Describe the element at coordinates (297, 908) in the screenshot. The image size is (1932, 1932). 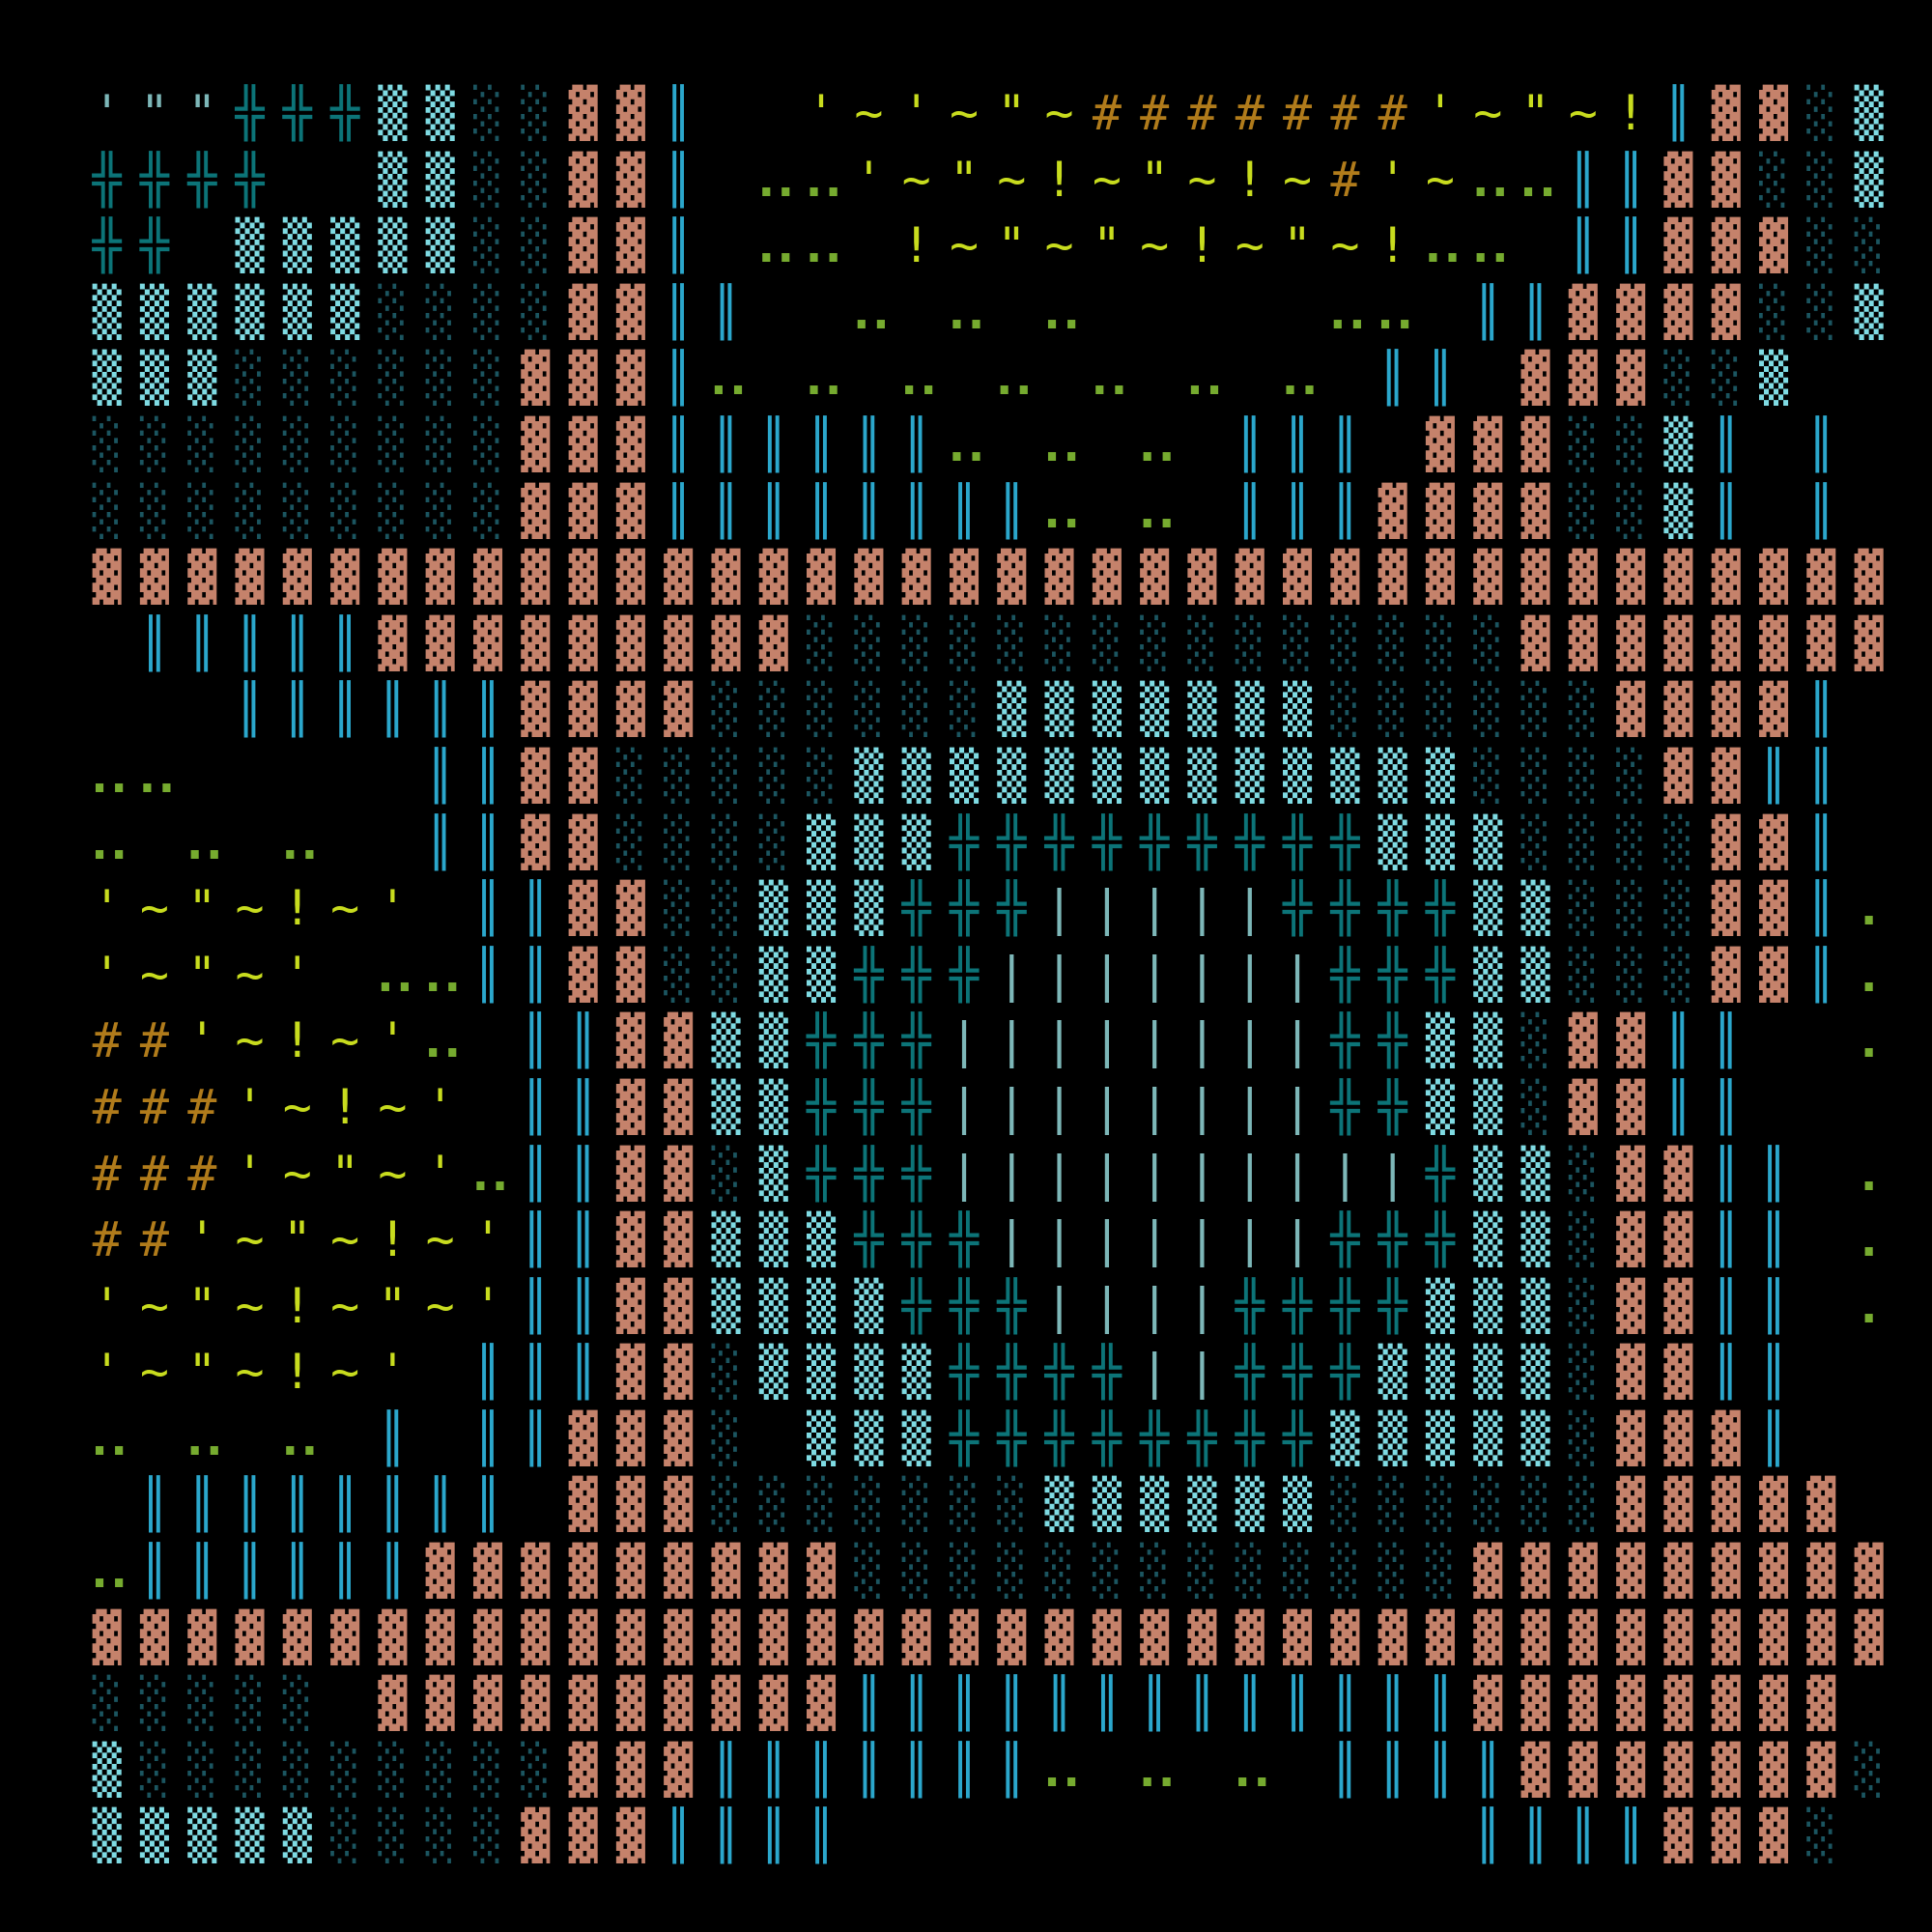
I see `grid-cell: !` at that location.